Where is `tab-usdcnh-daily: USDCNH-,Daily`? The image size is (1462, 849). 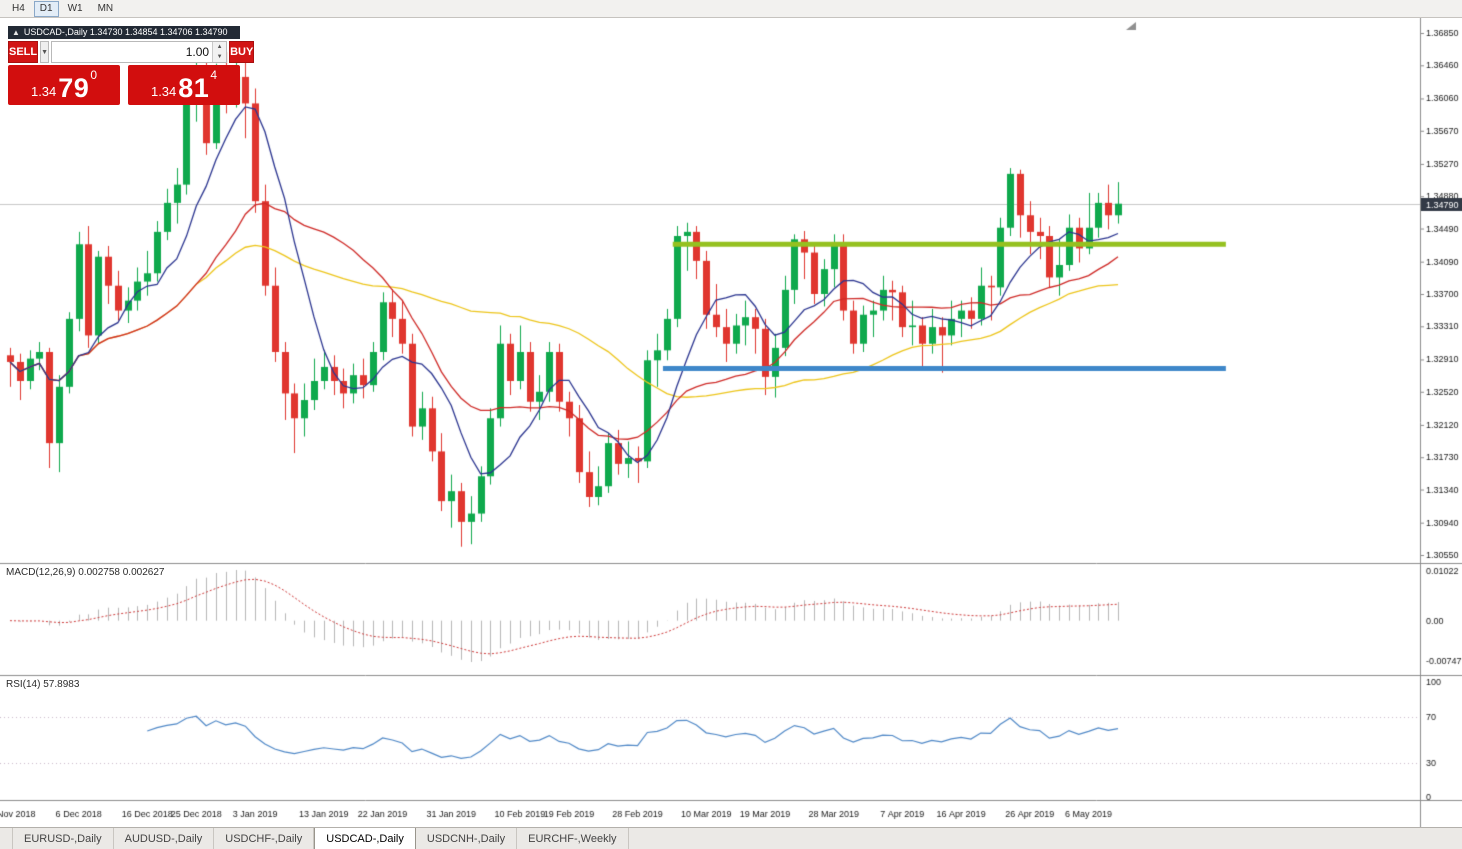
tab-usdcnh-daily: USDCNH-,Daily is located at coordinates (467, 838).